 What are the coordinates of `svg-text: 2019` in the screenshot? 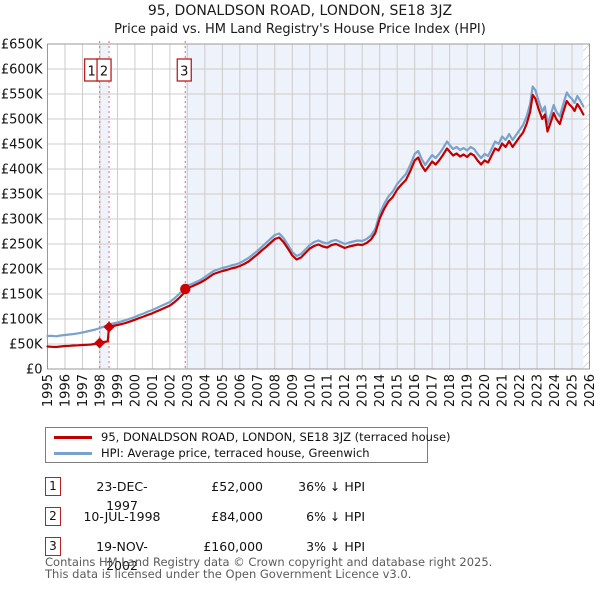 It's located at (468, 390).